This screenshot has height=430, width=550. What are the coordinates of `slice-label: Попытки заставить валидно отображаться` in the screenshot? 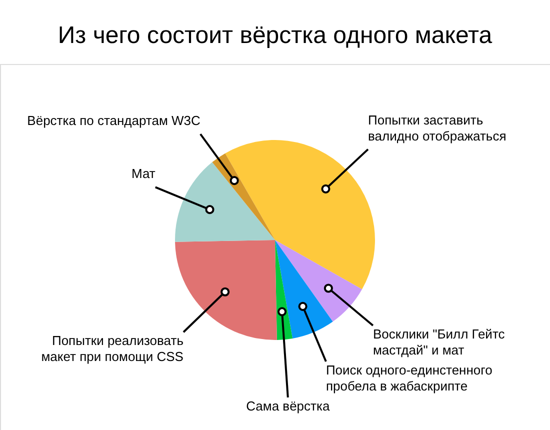 It's located at (437, 128).